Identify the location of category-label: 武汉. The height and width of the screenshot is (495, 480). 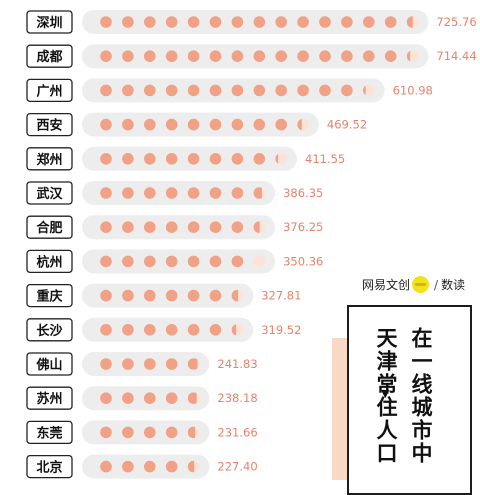
(49, 194).